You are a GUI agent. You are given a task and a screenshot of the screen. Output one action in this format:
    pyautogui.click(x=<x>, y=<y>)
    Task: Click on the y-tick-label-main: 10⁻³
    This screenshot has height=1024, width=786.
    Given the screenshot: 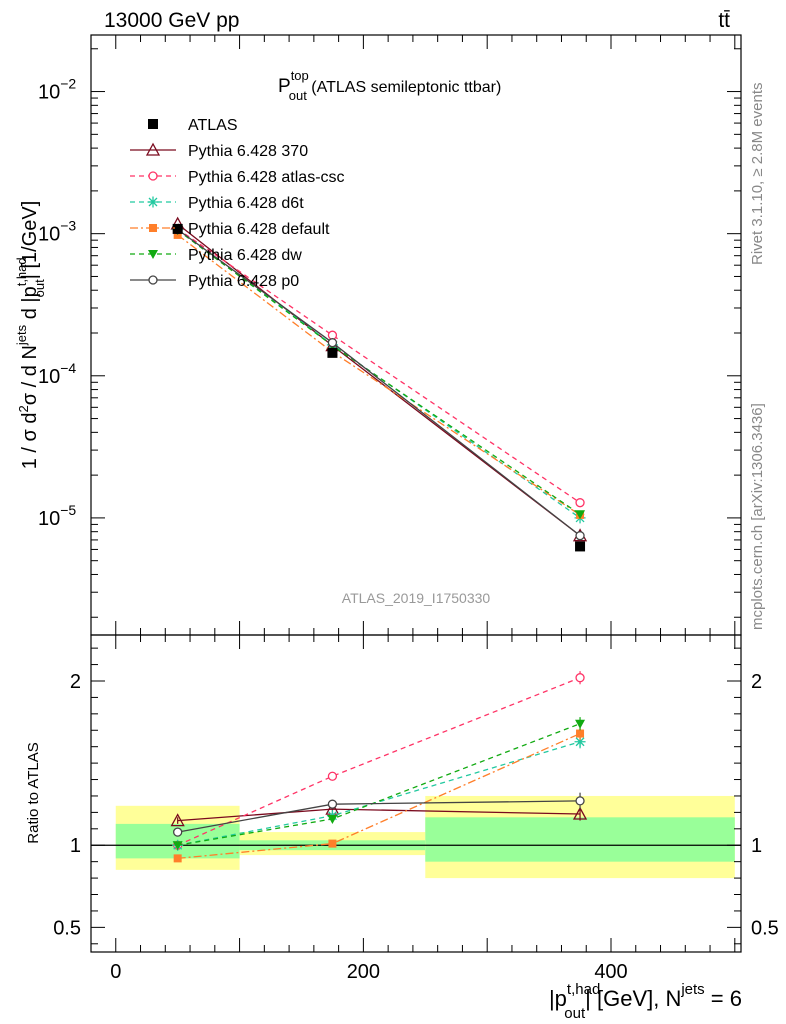 What is the action you would take?
    pyautogui.click(x=57, y=232)
    